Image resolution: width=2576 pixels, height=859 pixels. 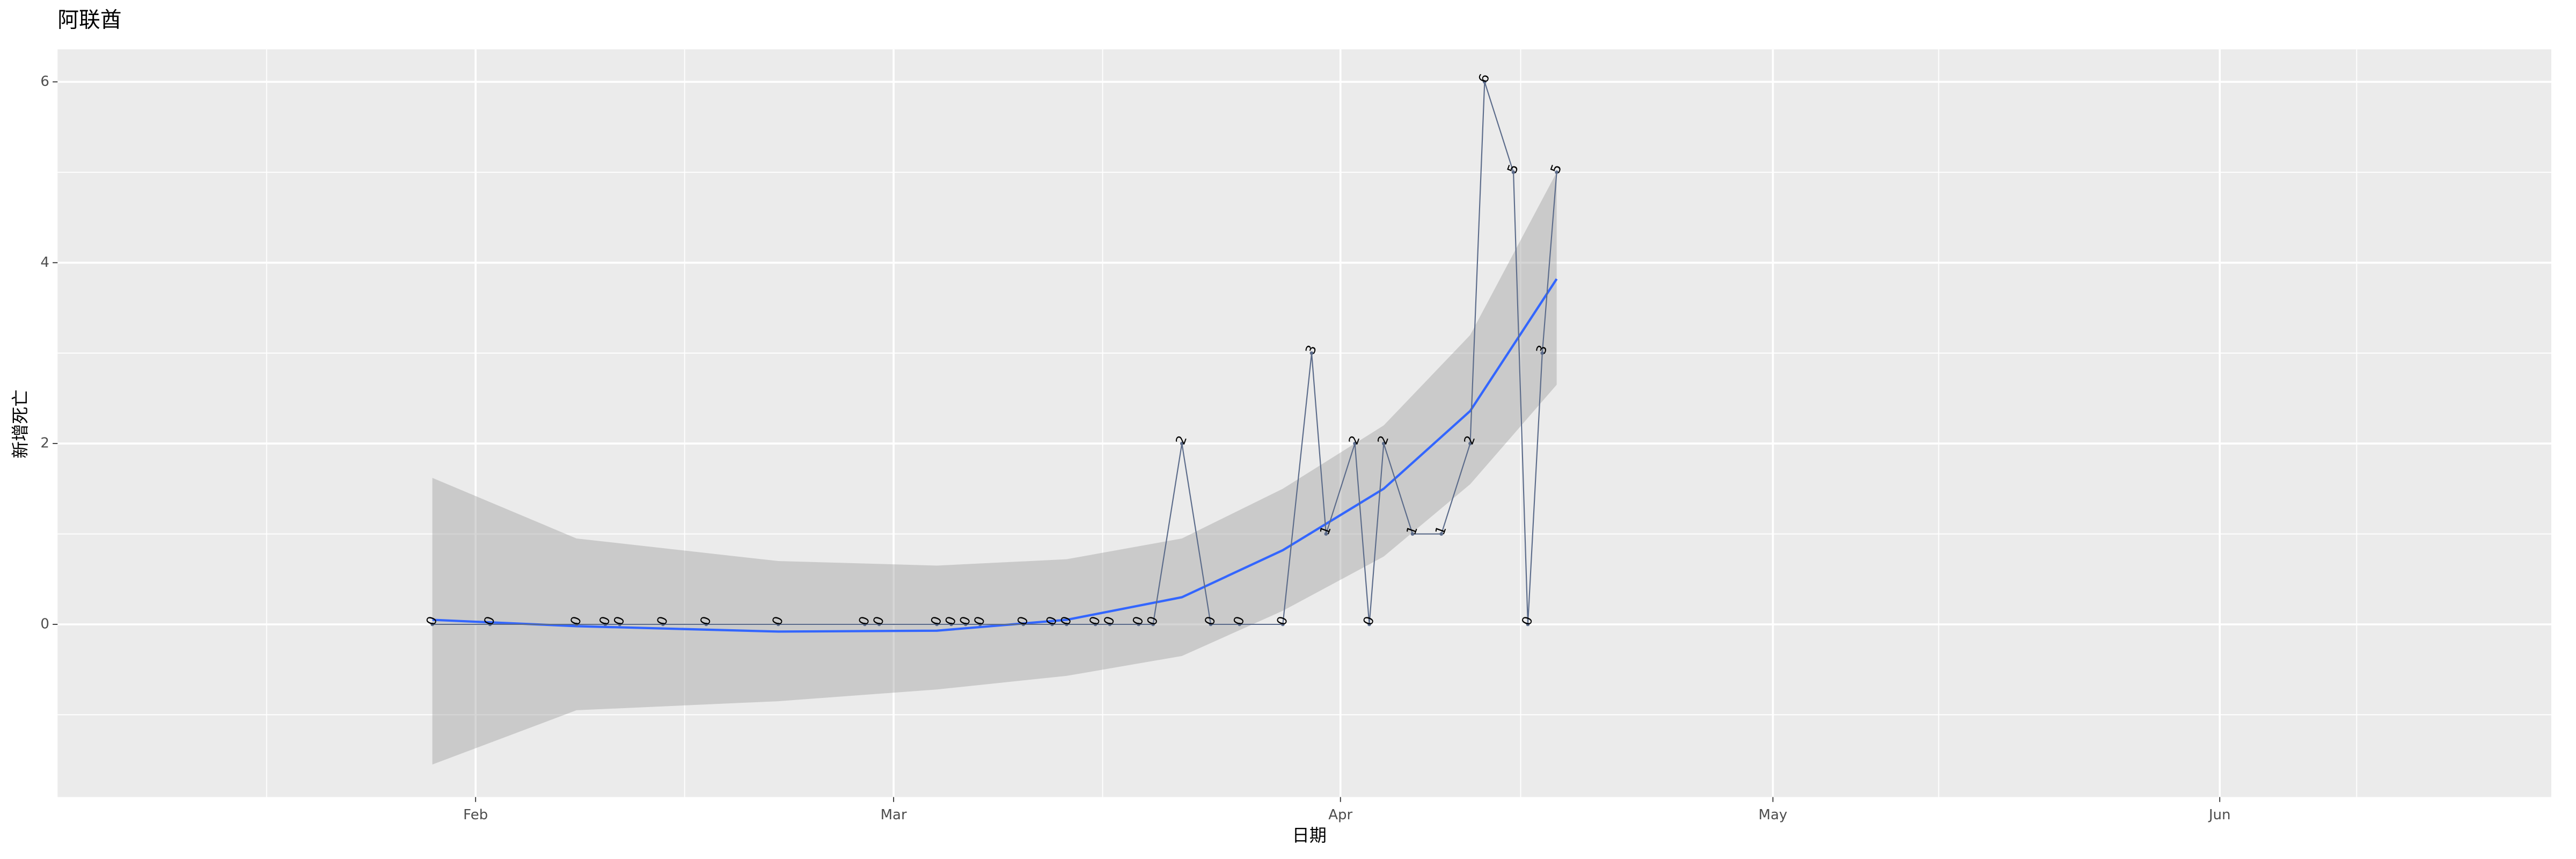 What do you see at coordinates (894, 815) in the screenshot?
I see `x-tick-label: Mar` at bounding box center [894, 815].